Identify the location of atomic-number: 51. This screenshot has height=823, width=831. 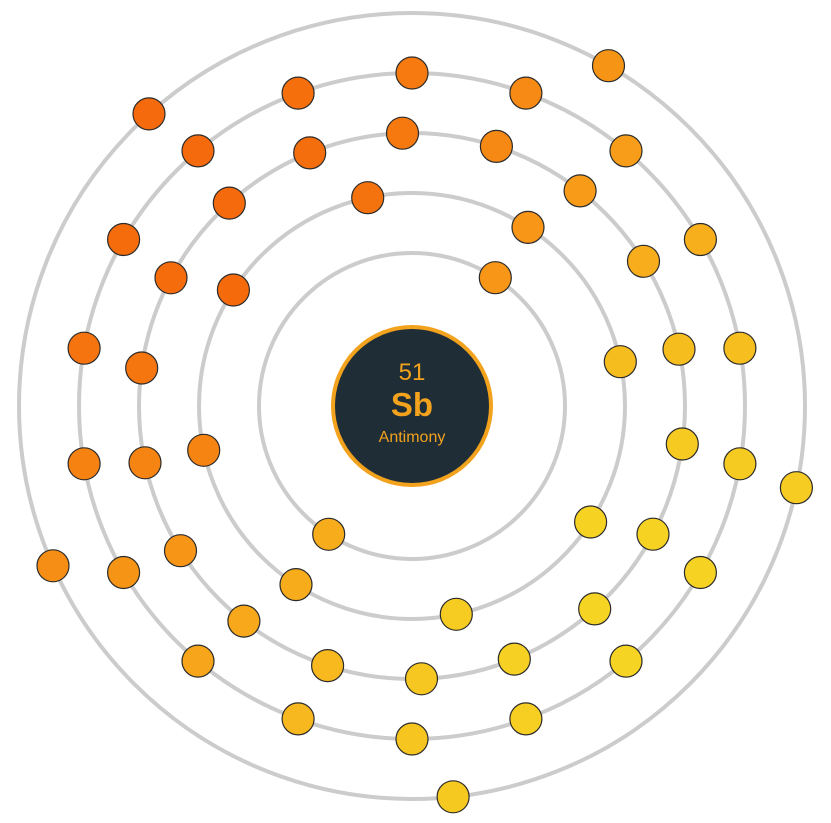
(412, 372).